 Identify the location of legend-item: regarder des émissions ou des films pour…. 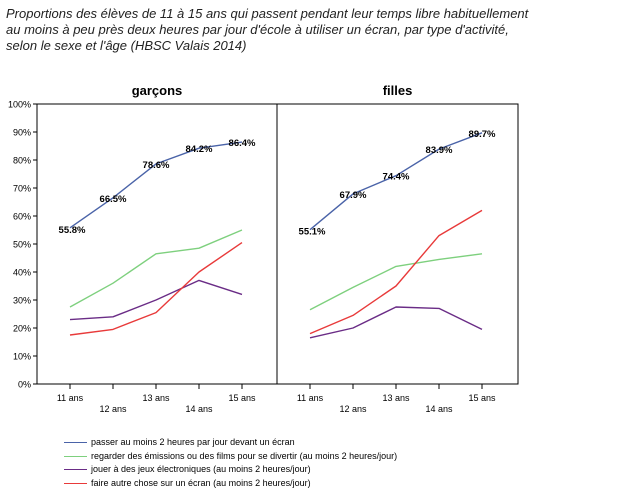
(230, 457).